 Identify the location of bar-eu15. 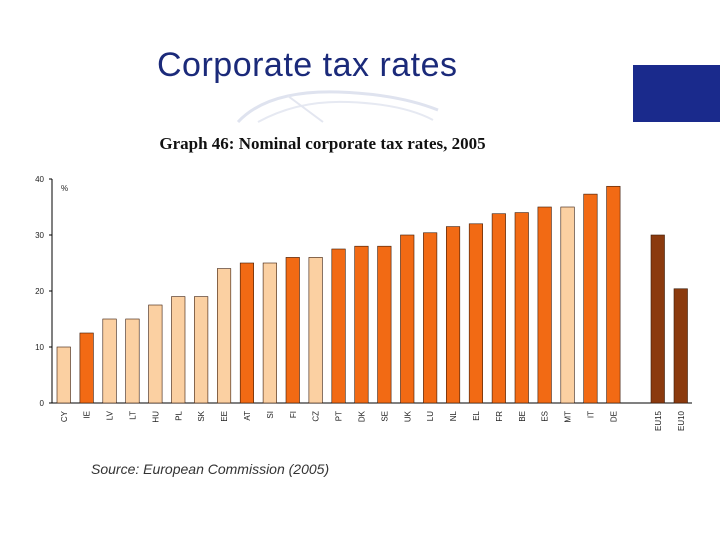
(657, 319).